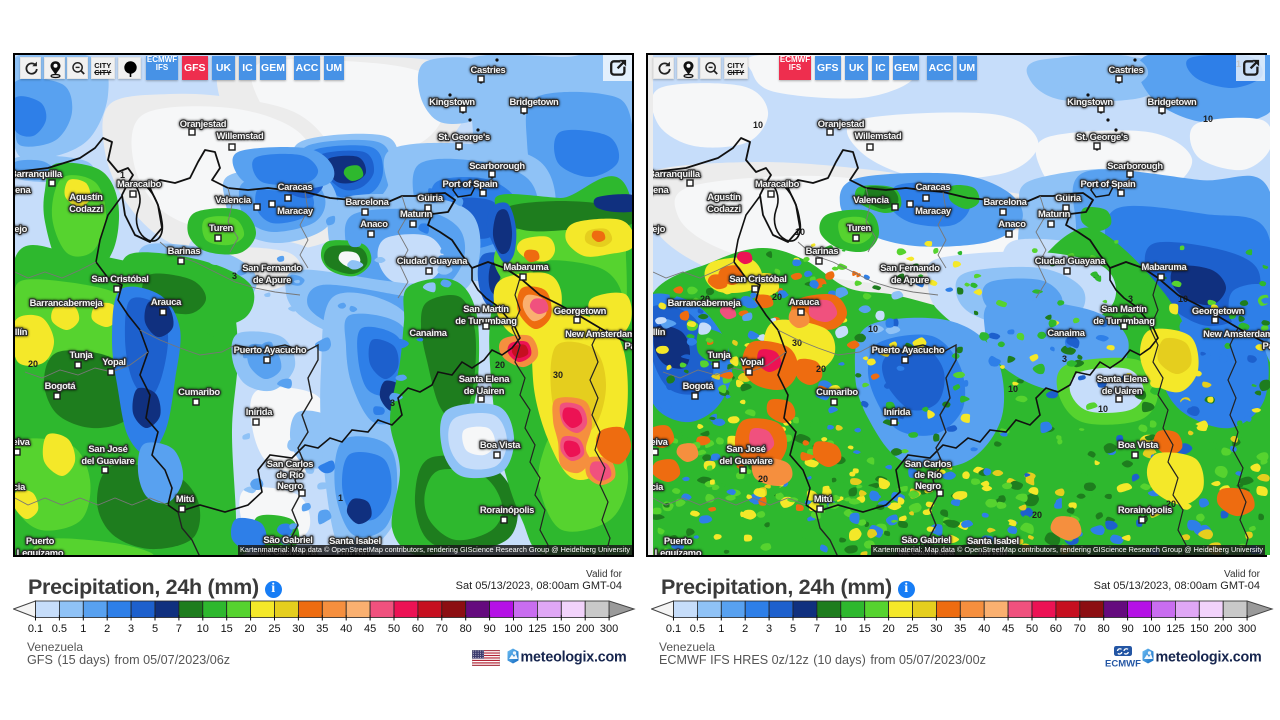  I want to click on svg-text: 30, so click(298, 629).